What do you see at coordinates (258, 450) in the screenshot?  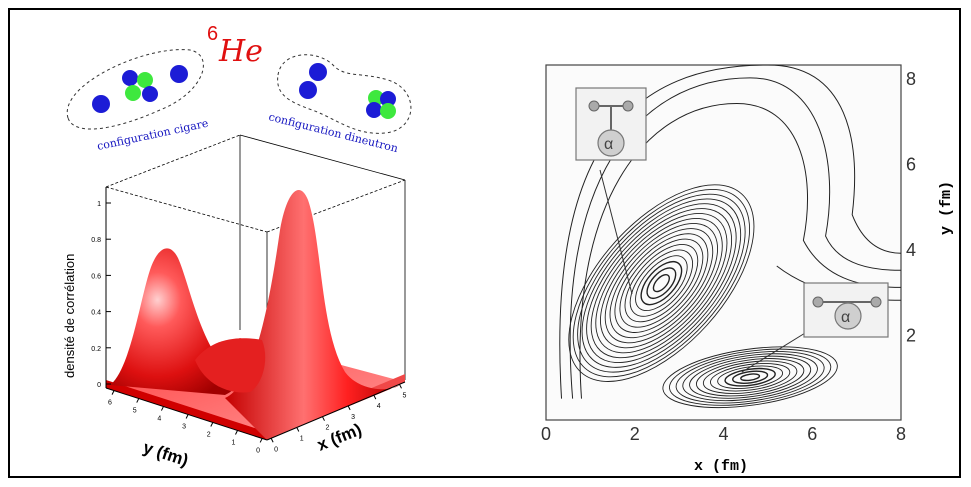 I see `y-tick-label: 0` at bounding box center [258, 450].